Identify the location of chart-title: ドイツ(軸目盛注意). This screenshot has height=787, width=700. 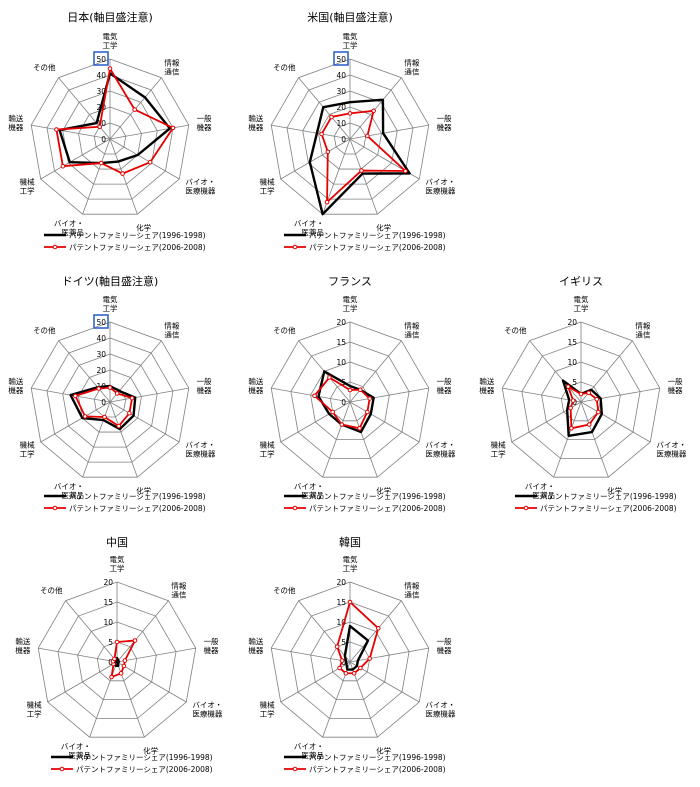
(110, 281).